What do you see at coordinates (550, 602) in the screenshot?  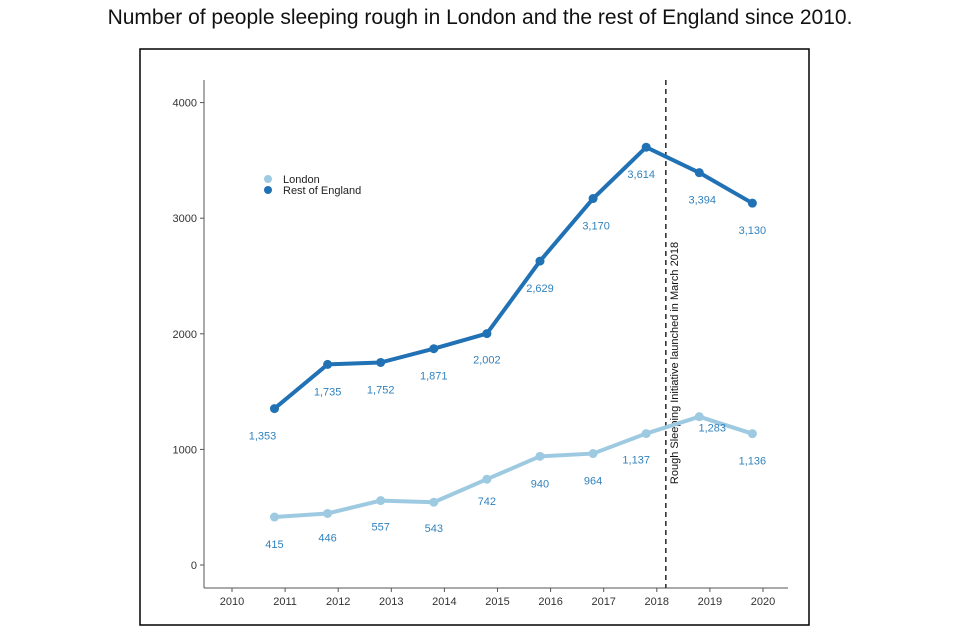 I see `x-tick-label: 2016` at bounding box center [550, 602].